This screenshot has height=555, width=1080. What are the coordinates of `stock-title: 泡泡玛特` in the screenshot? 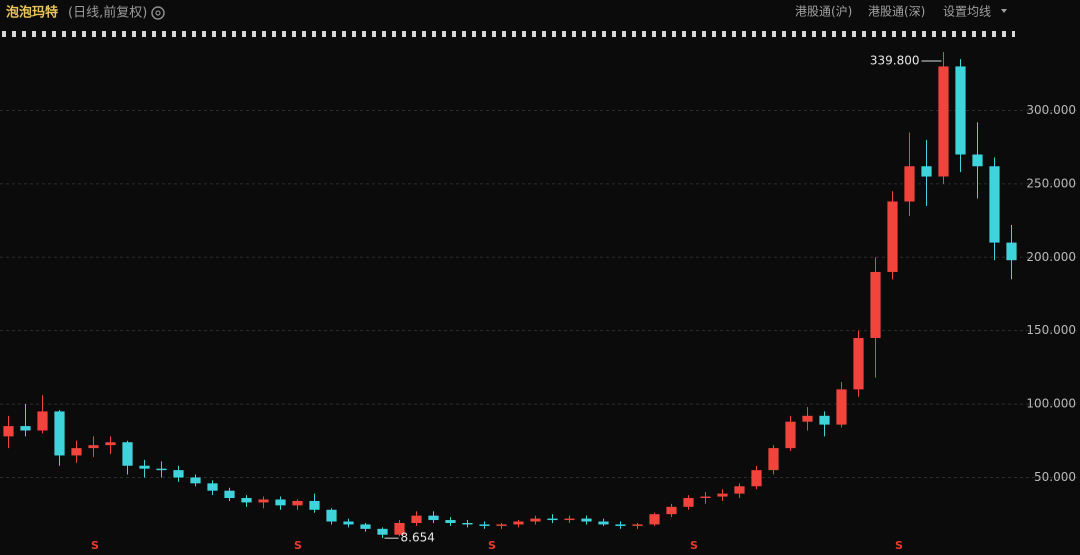 It's located at (32, 13).